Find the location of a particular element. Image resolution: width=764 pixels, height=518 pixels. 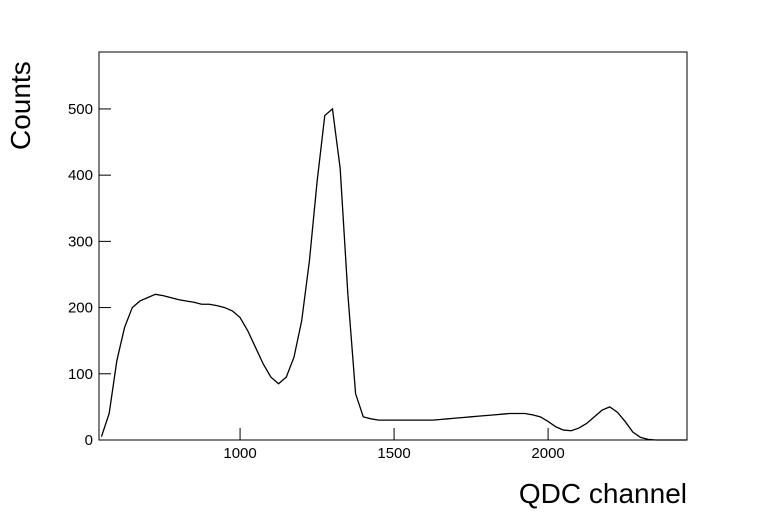

y-tick-label: 400 is located at coordinates (80, 175).